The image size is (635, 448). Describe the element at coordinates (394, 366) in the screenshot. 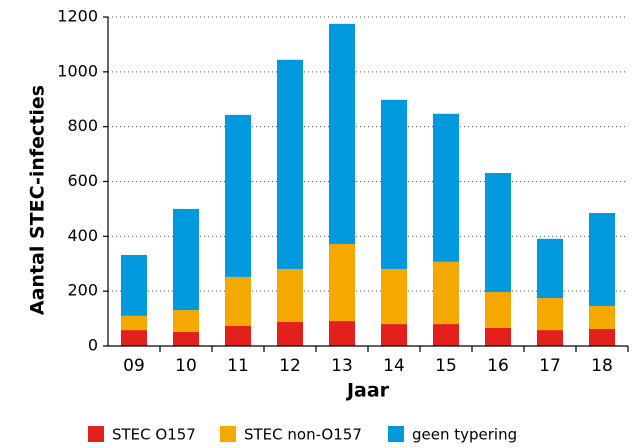

I see `x-tick-label: 14` at that location.